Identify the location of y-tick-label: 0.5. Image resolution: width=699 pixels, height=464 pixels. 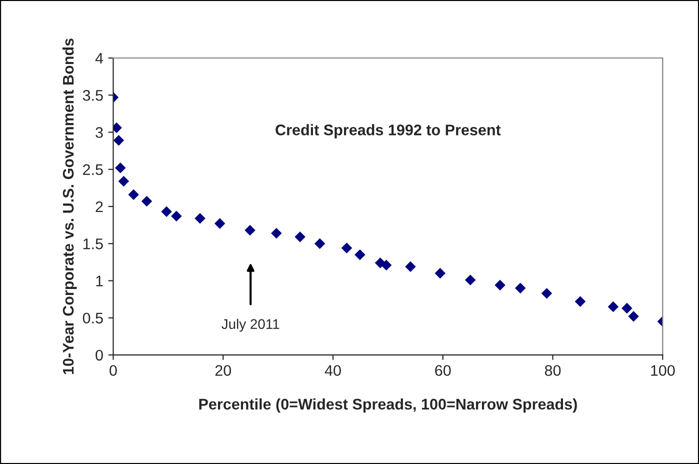
(92, 318).